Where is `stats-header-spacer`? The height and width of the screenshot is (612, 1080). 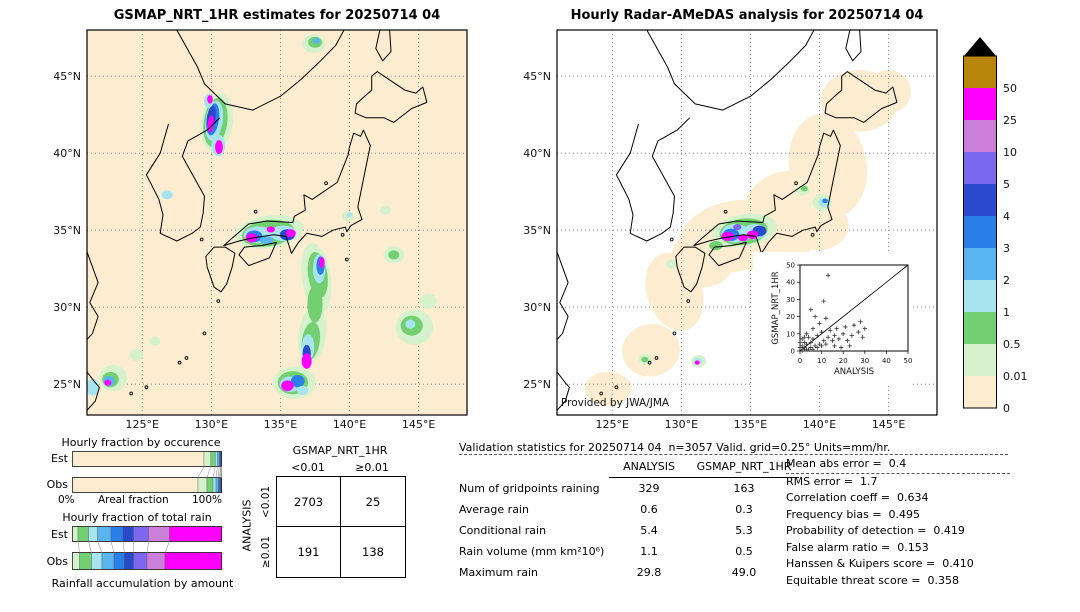
stats-header-spacer is located at coordinates (534, 468).